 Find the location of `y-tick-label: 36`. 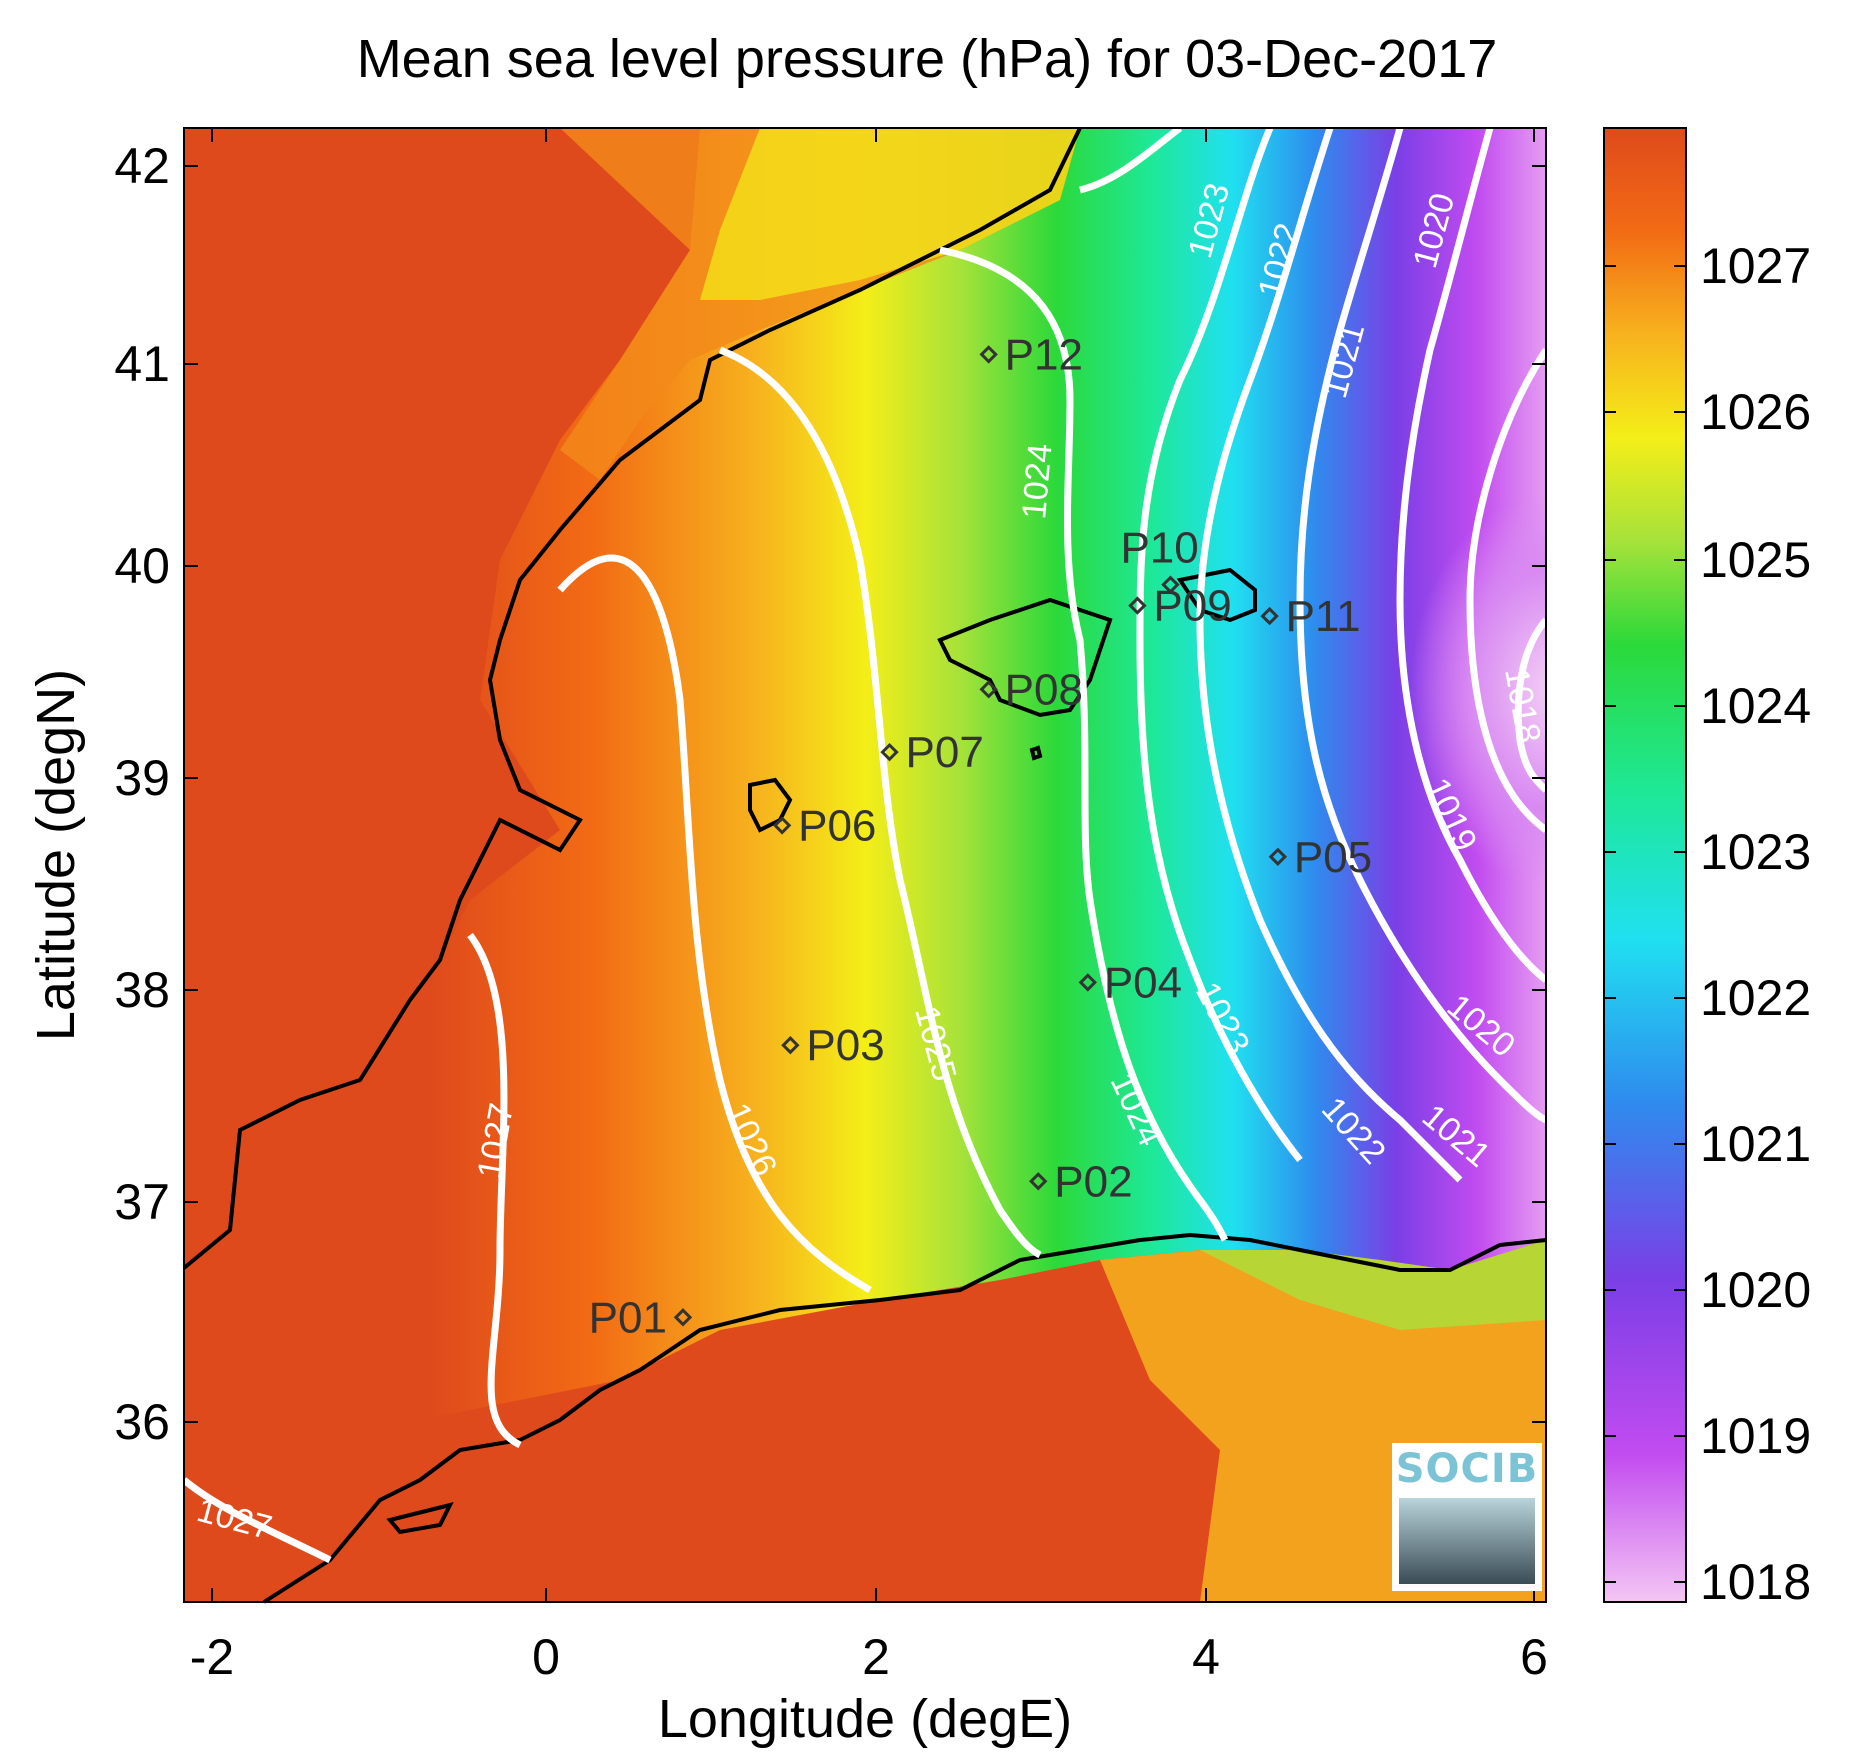

y-tick-label: 36 is located at coordinates (142, 1422).